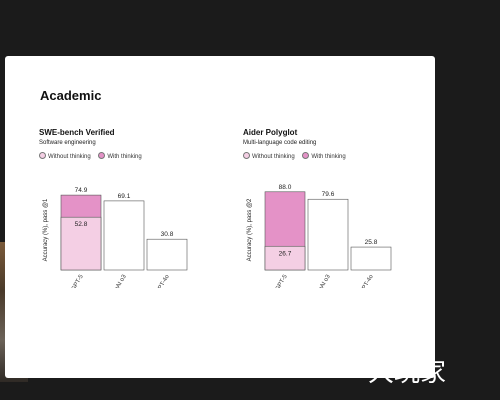  Describe the element at coordinates (46, 229) in the screenshot. I see `y-axis-label: Accuracy (%), pass @1` at that location.